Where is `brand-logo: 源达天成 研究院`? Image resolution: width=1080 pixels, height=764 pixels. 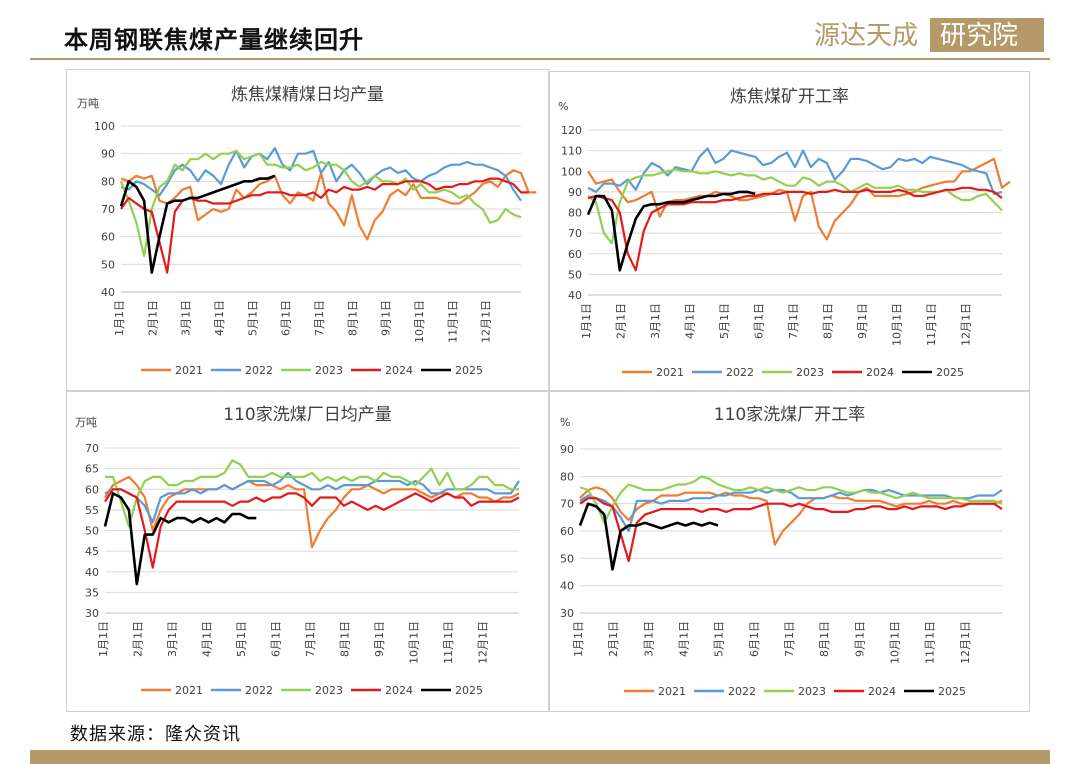 brand-logo: 源达天成 研究院 is located at coordinates (929, 35).